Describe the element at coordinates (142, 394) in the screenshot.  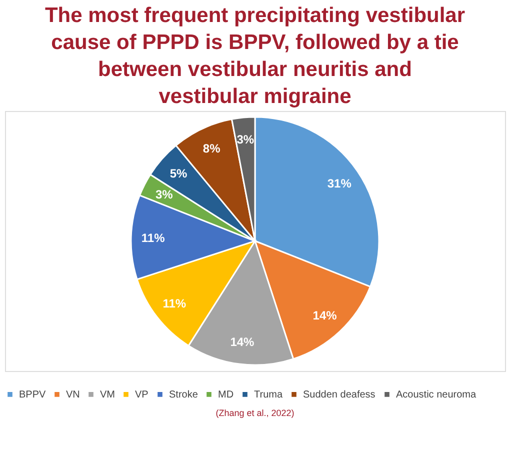
I see `legend-label: VP` at that location.